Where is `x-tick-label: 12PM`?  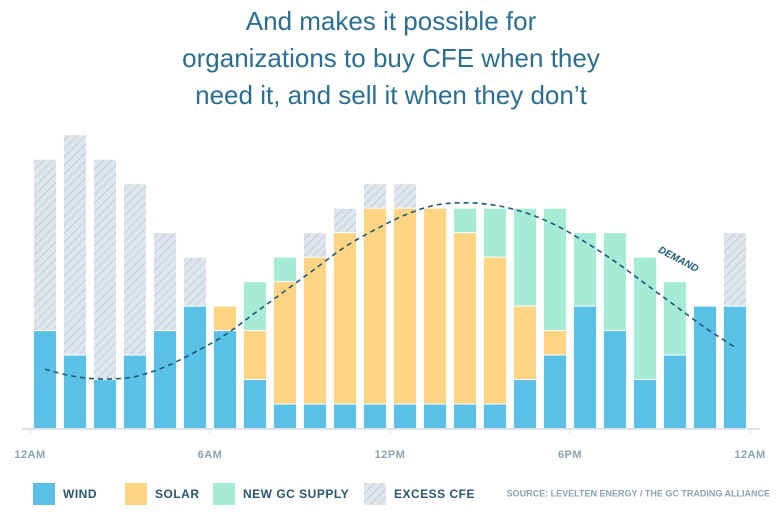 x-tick-label: 12PM is located at coordinates (390, 455).